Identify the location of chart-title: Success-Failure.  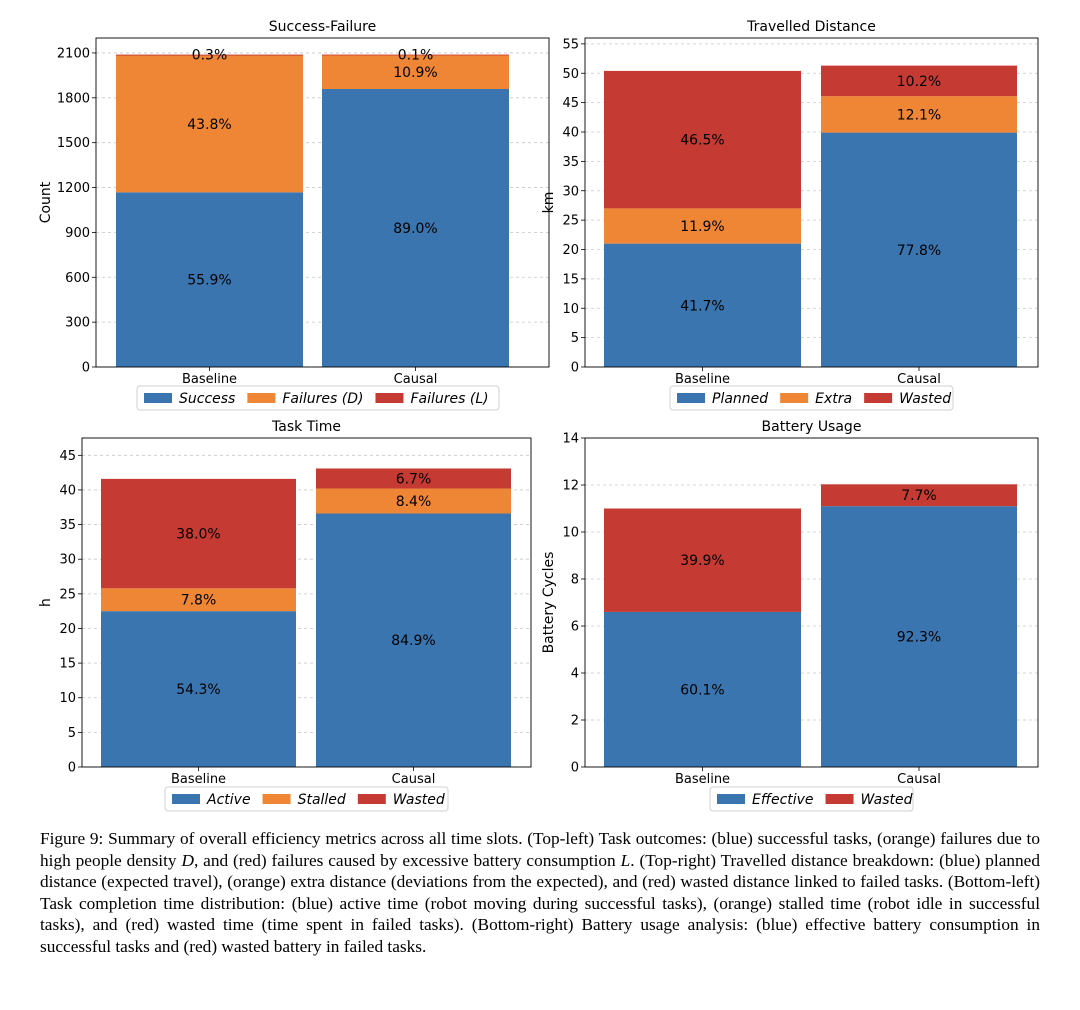
(322, 27).